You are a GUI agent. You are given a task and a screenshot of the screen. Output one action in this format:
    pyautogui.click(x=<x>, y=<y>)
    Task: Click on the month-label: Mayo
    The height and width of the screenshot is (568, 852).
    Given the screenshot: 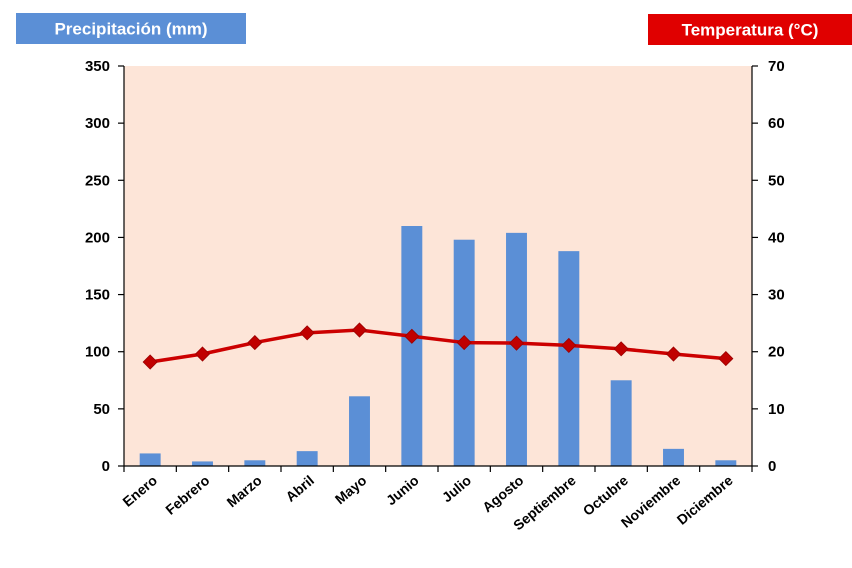 What is the action you would take?
    pyautogui.click(x=351, y=489)
    